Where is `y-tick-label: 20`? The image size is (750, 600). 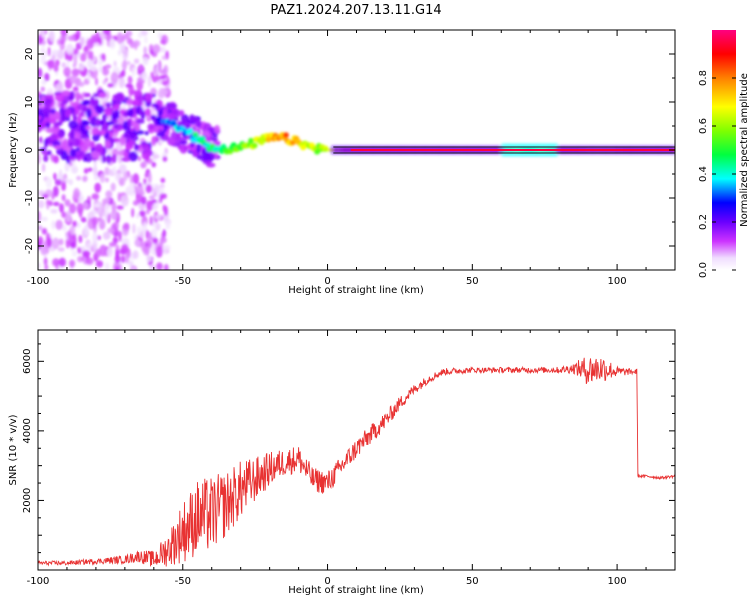 y-tick-label: 20 is located at coordinates (29, 54).